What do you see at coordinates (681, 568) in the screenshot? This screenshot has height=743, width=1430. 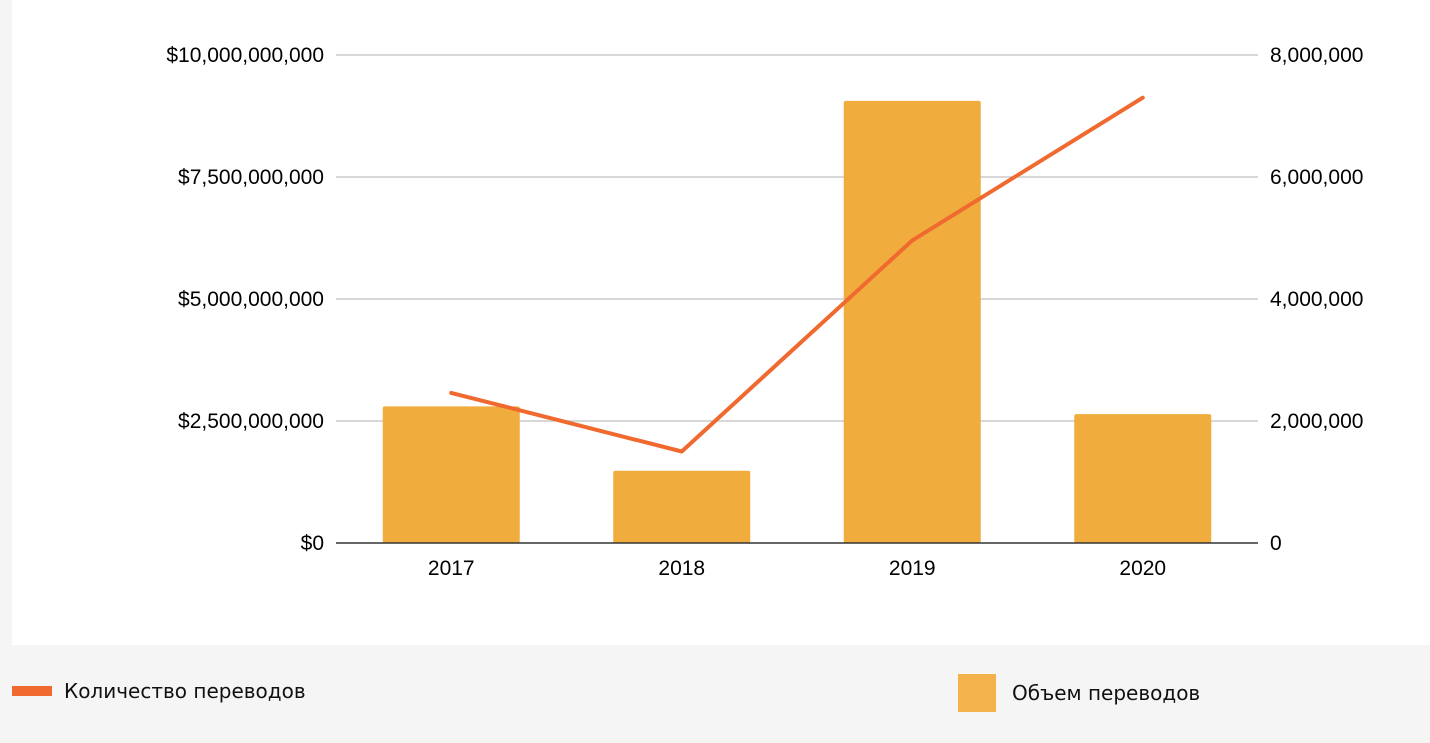 I see `x-tick-label: 2018` at bounding box center [681, 568].